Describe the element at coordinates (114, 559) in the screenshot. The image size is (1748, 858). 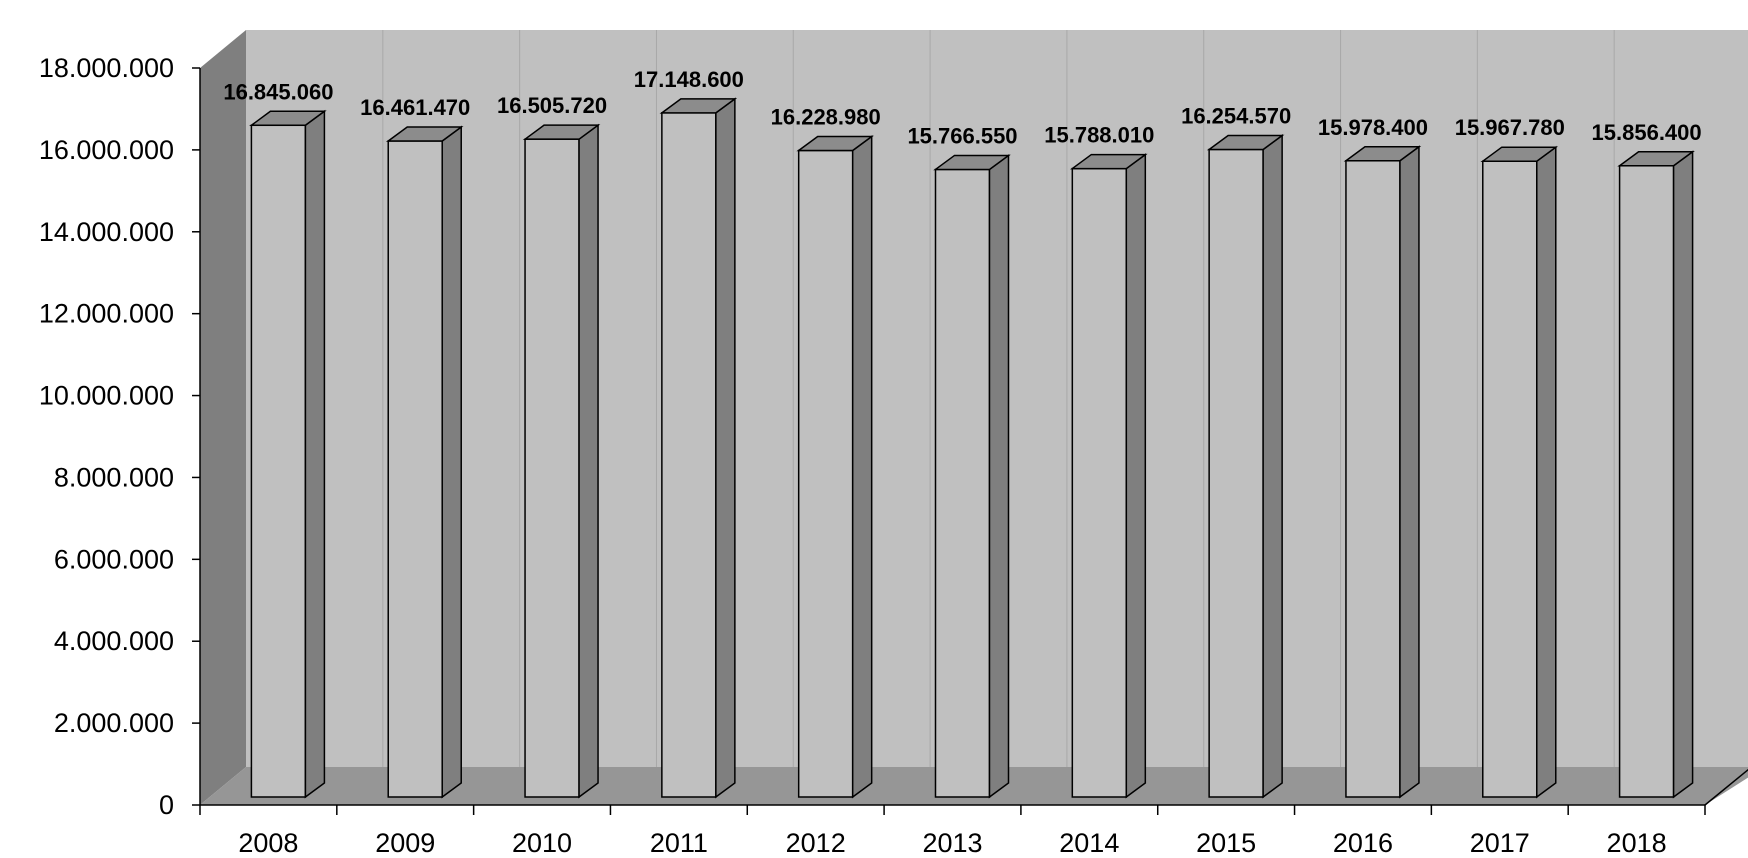
I see `y-tick-label: 6.000.000` at that location.